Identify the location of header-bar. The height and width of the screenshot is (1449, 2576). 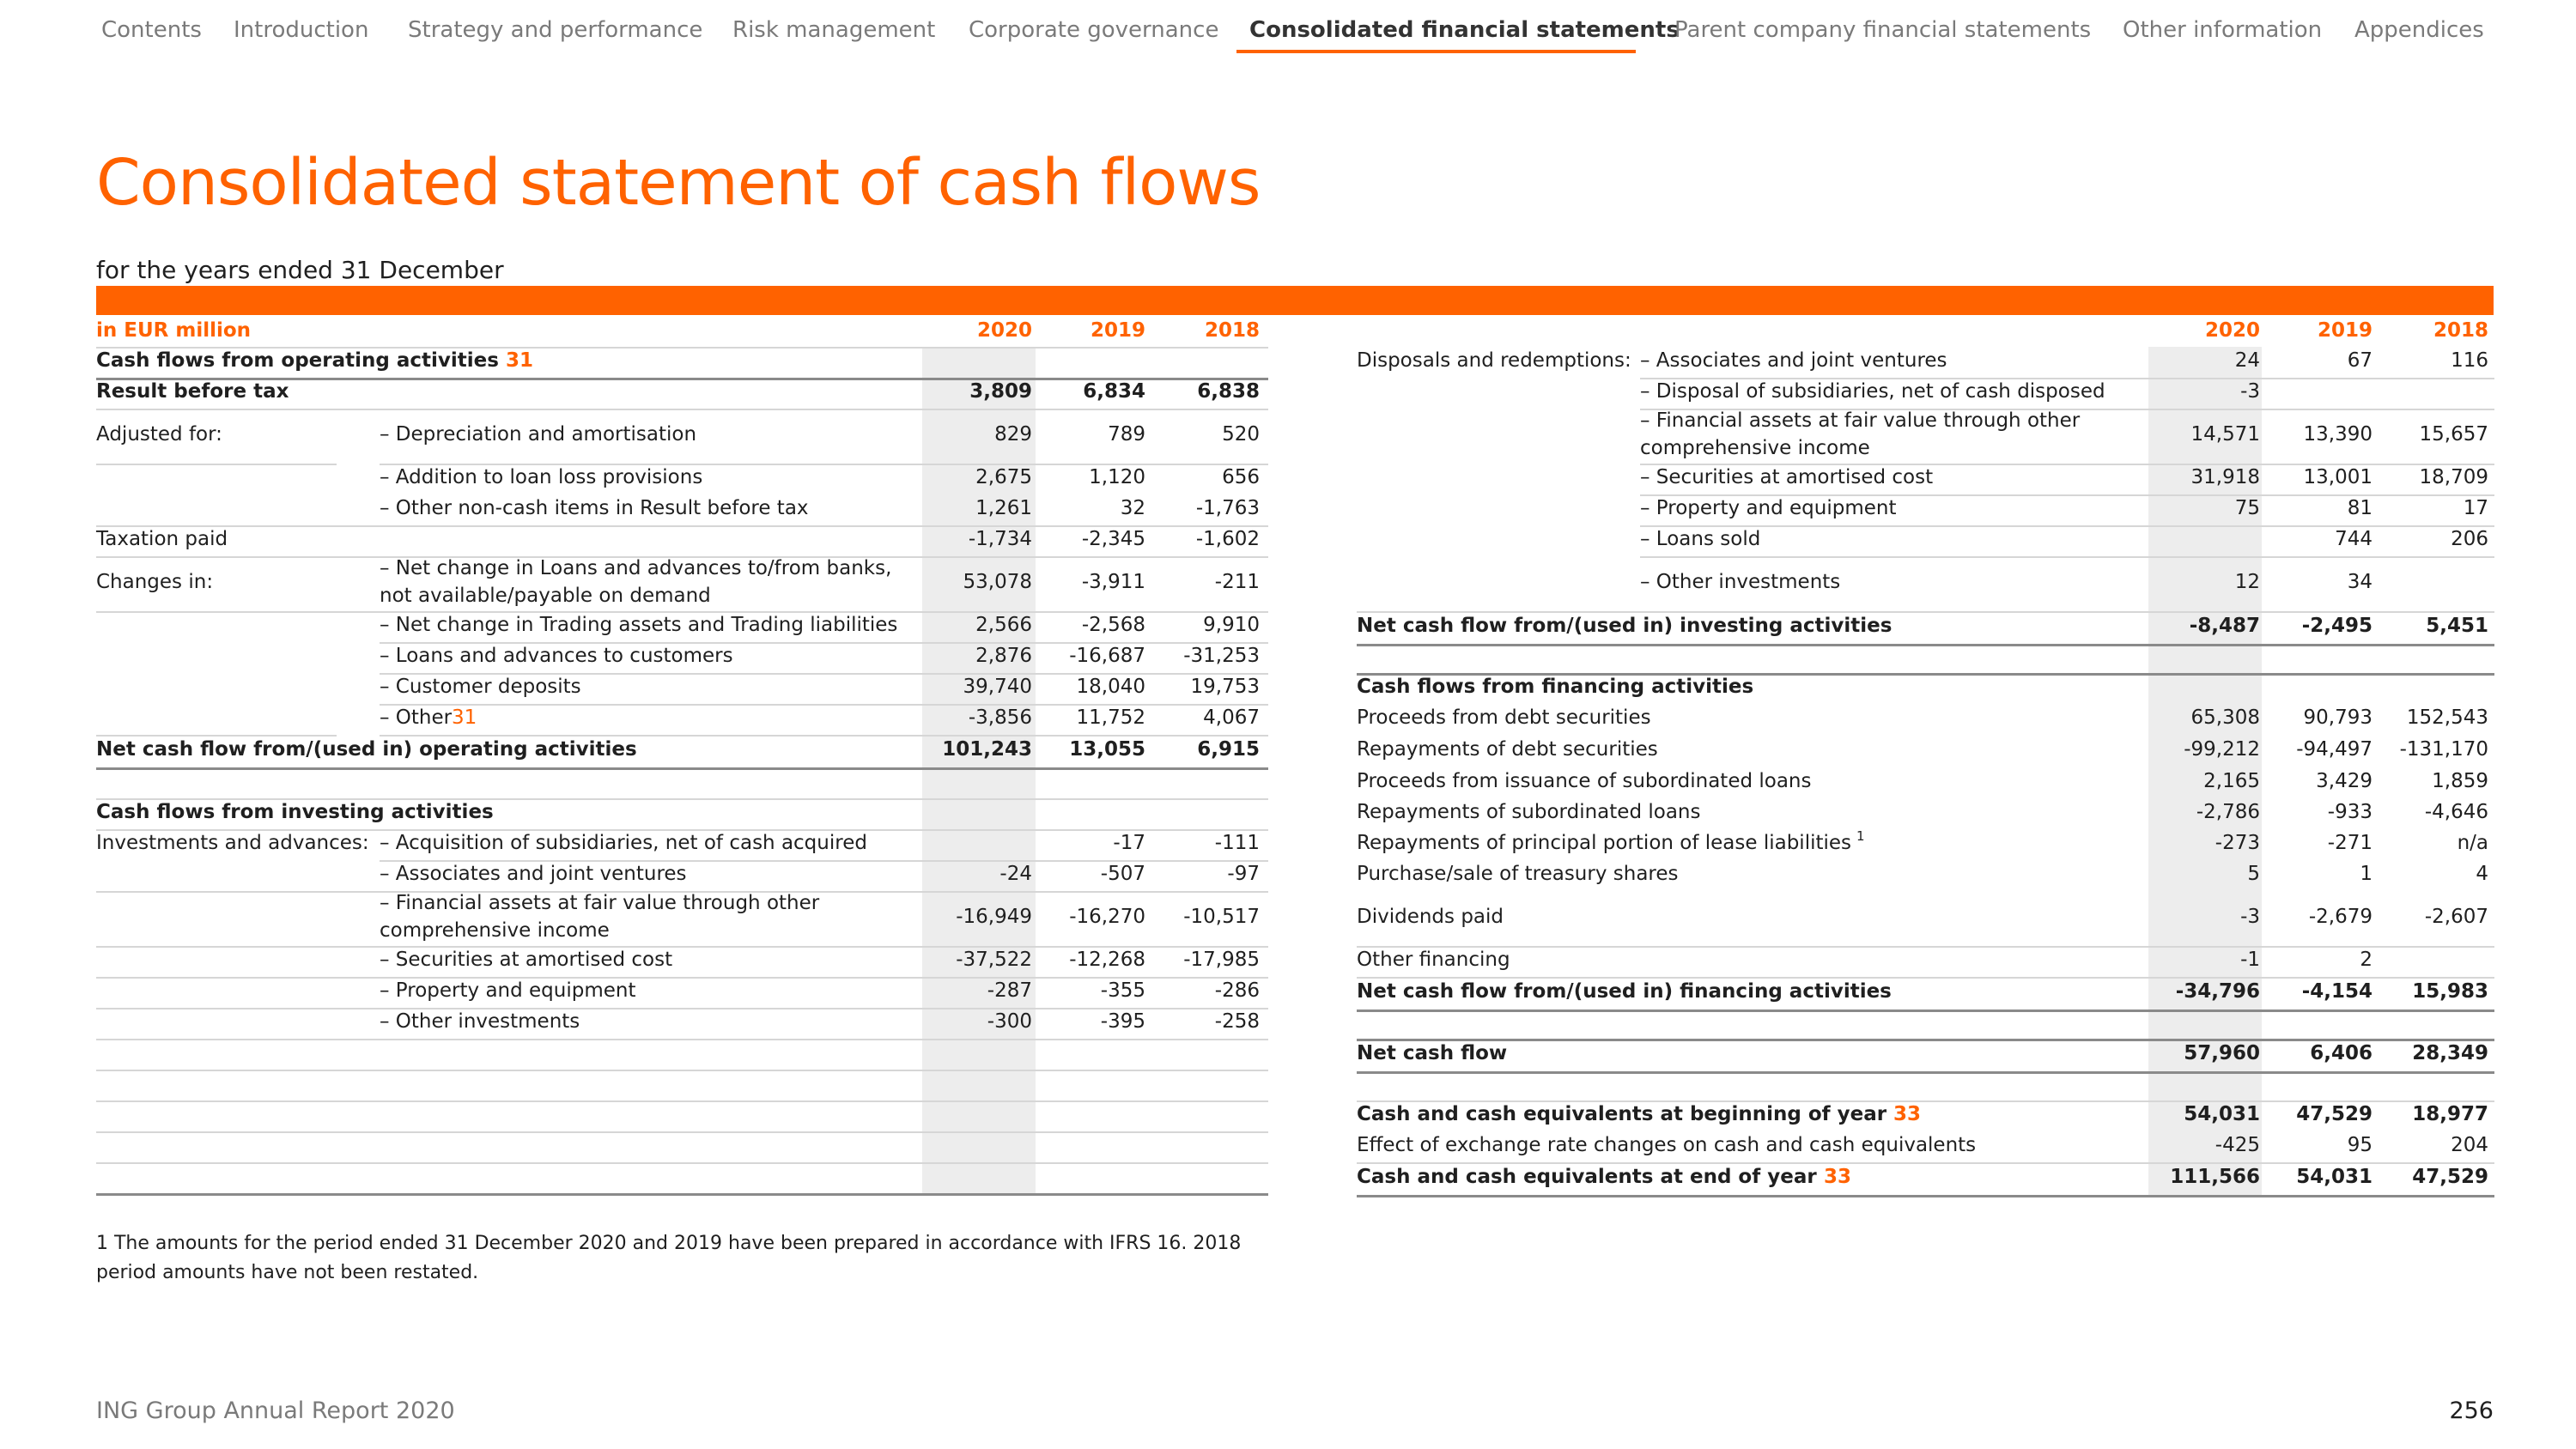
(1295, 300).